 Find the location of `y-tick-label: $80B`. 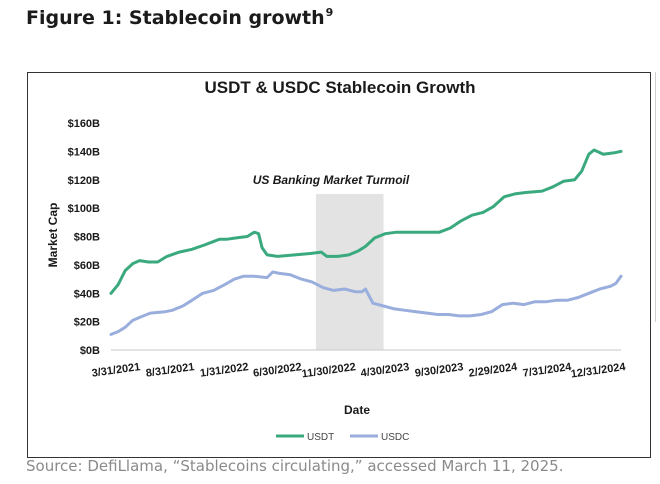

y-tick-label: $80B is located at coordinates (87, 238).